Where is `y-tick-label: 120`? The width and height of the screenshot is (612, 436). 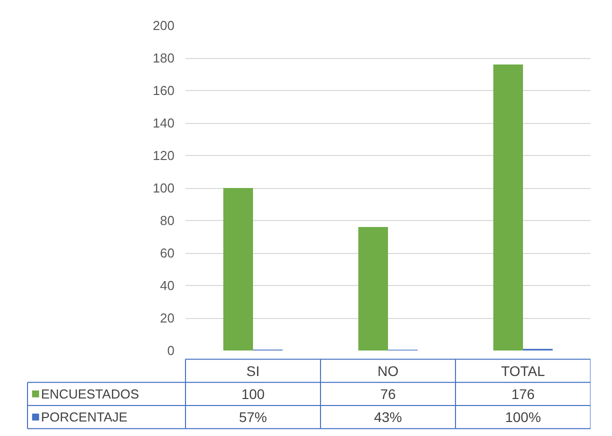 y-tick-label: 120 is located at coordinates (163, 155).